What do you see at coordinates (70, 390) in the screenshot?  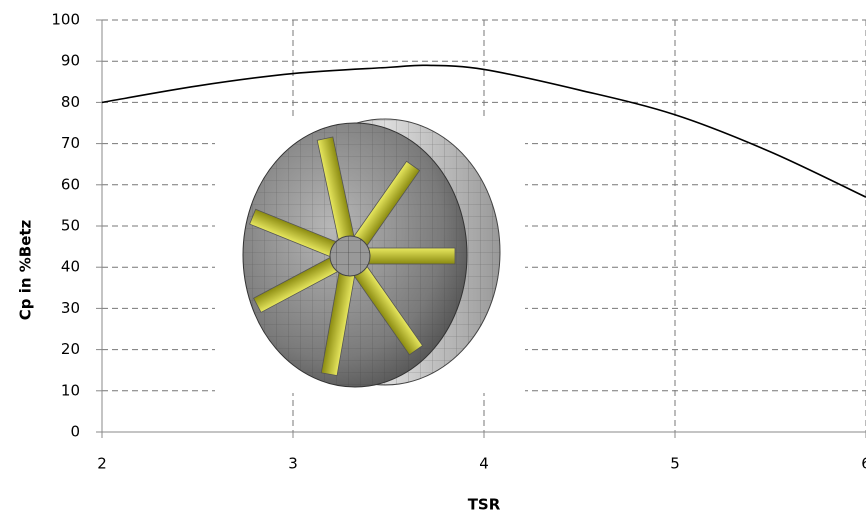 I see `y-tick-label: 10` at bounding box center [70, 390].